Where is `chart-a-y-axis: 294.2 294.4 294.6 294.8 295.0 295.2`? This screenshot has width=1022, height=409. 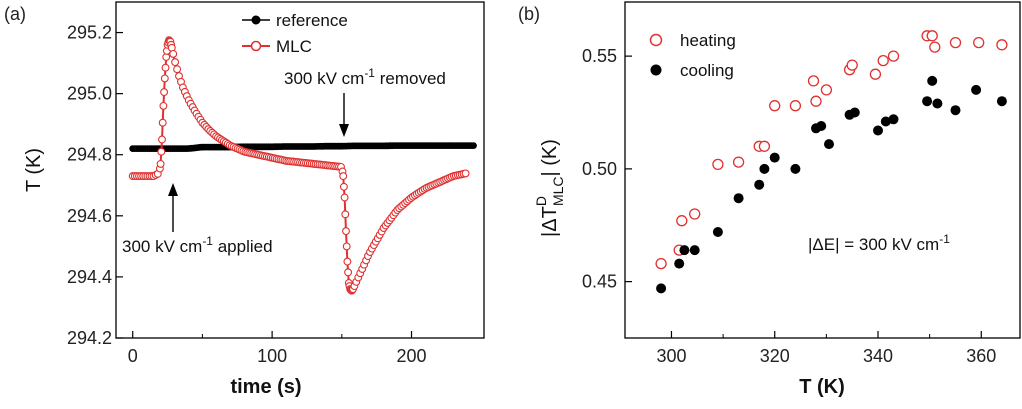 chart-a-y-axis: 294.2 294.4 294.6 294.8 295.0 295.2 is located at coordinates (95, 185).